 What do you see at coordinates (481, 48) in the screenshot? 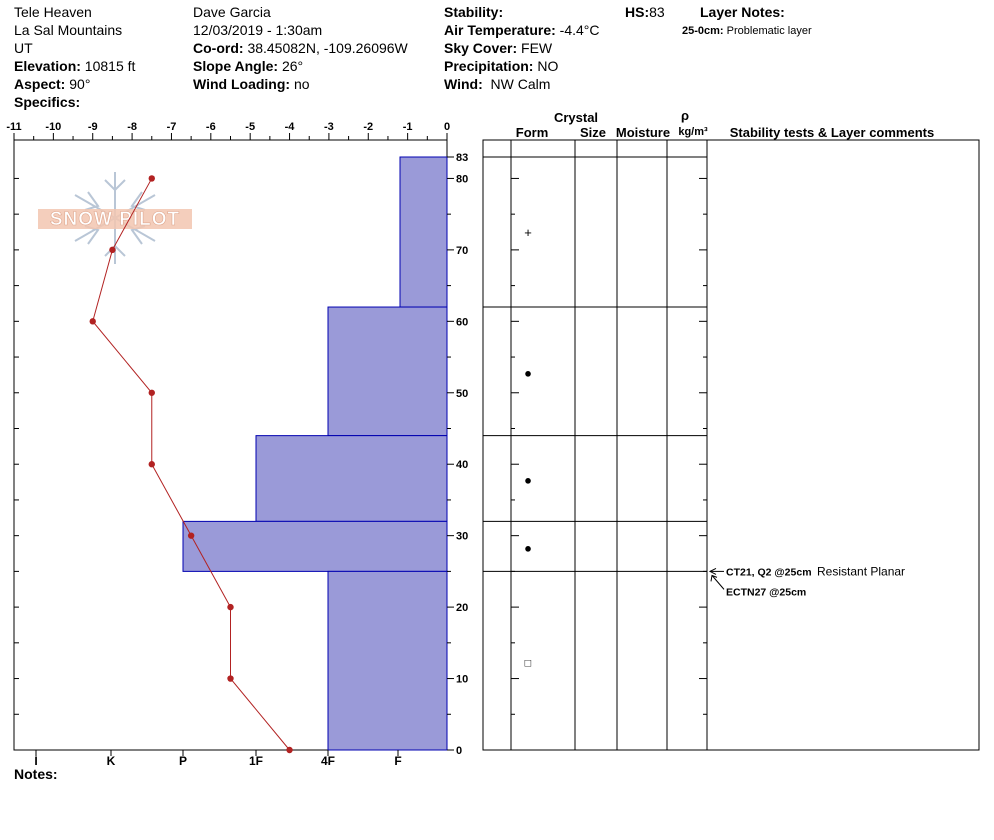
I see `sky-label: Sky Cover:` at bounding box center [481, 48].